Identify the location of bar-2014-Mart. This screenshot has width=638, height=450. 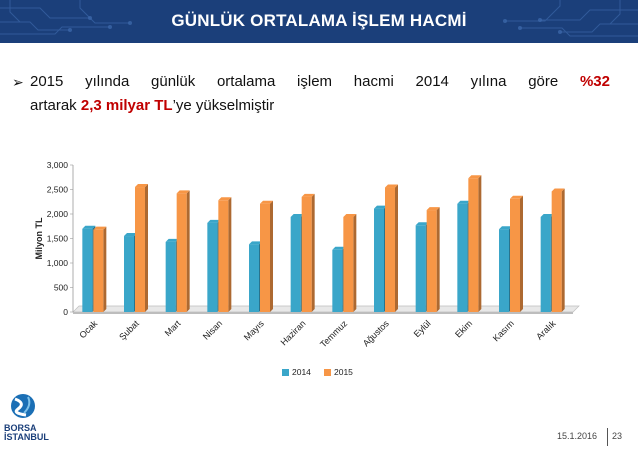
(170, 276).